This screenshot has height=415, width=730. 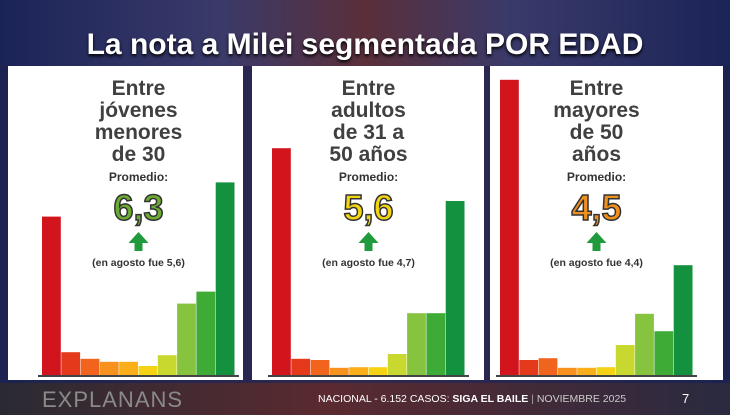 I want to click on average-value: 6,3, so click(x=139, y=207).